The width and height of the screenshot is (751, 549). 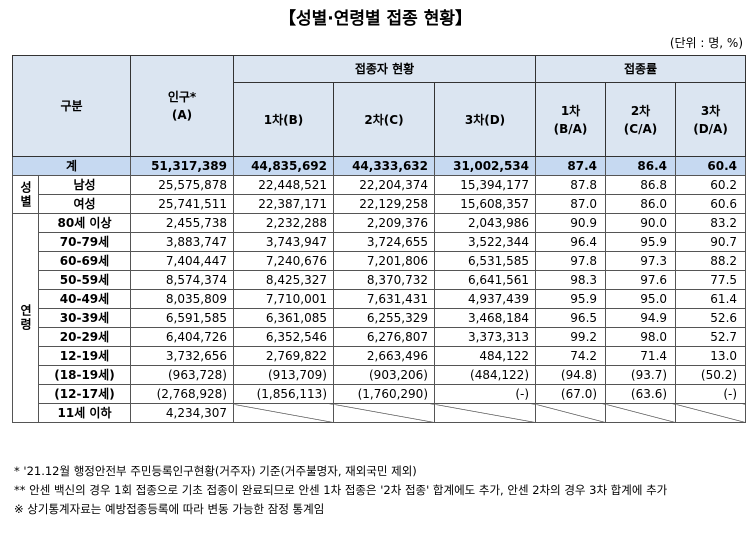 What do you see at coordinates (711, 394) in the screenshot?
I see `data-cell: (-)` at bounding box center [711, 394].